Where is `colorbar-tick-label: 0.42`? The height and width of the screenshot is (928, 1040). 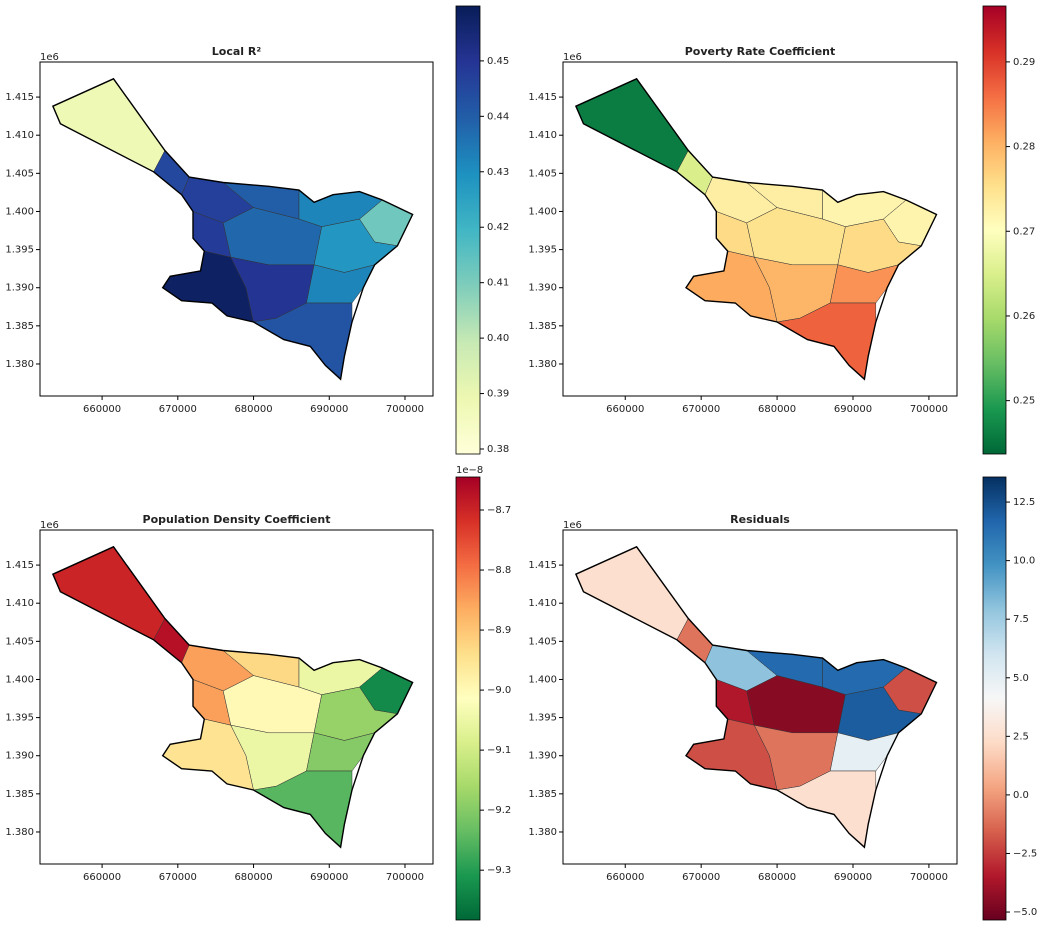 colorbar-tick-label: 0.42 is located at coordinates (498, 227).